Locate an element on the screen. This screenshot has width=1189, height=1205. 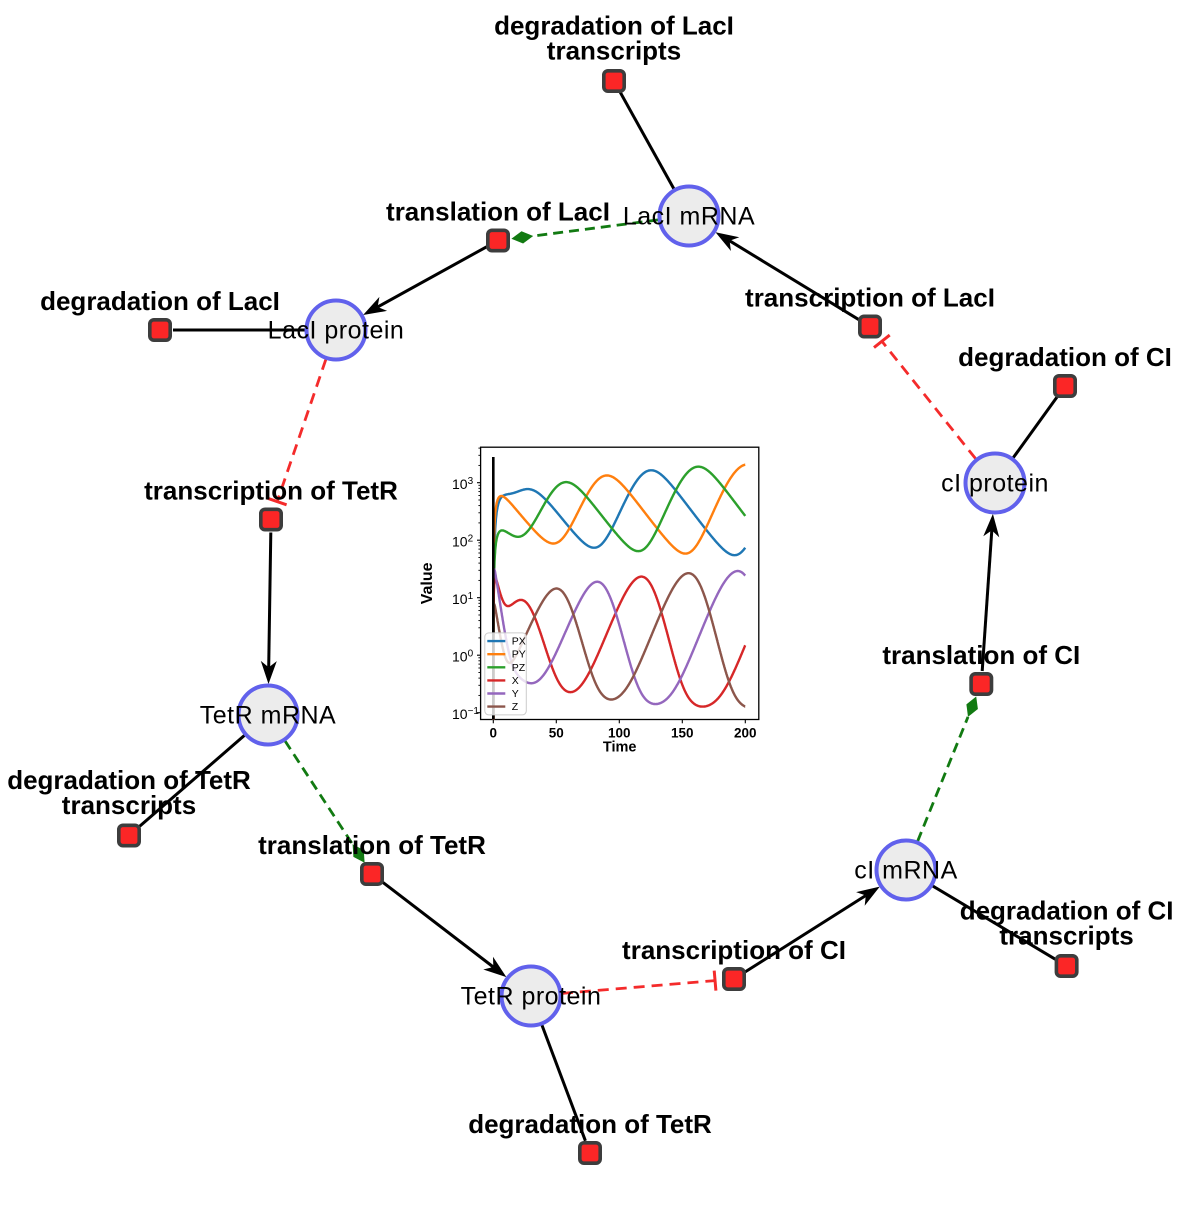
svg-text: PZ is located at coordinates (519, 668).